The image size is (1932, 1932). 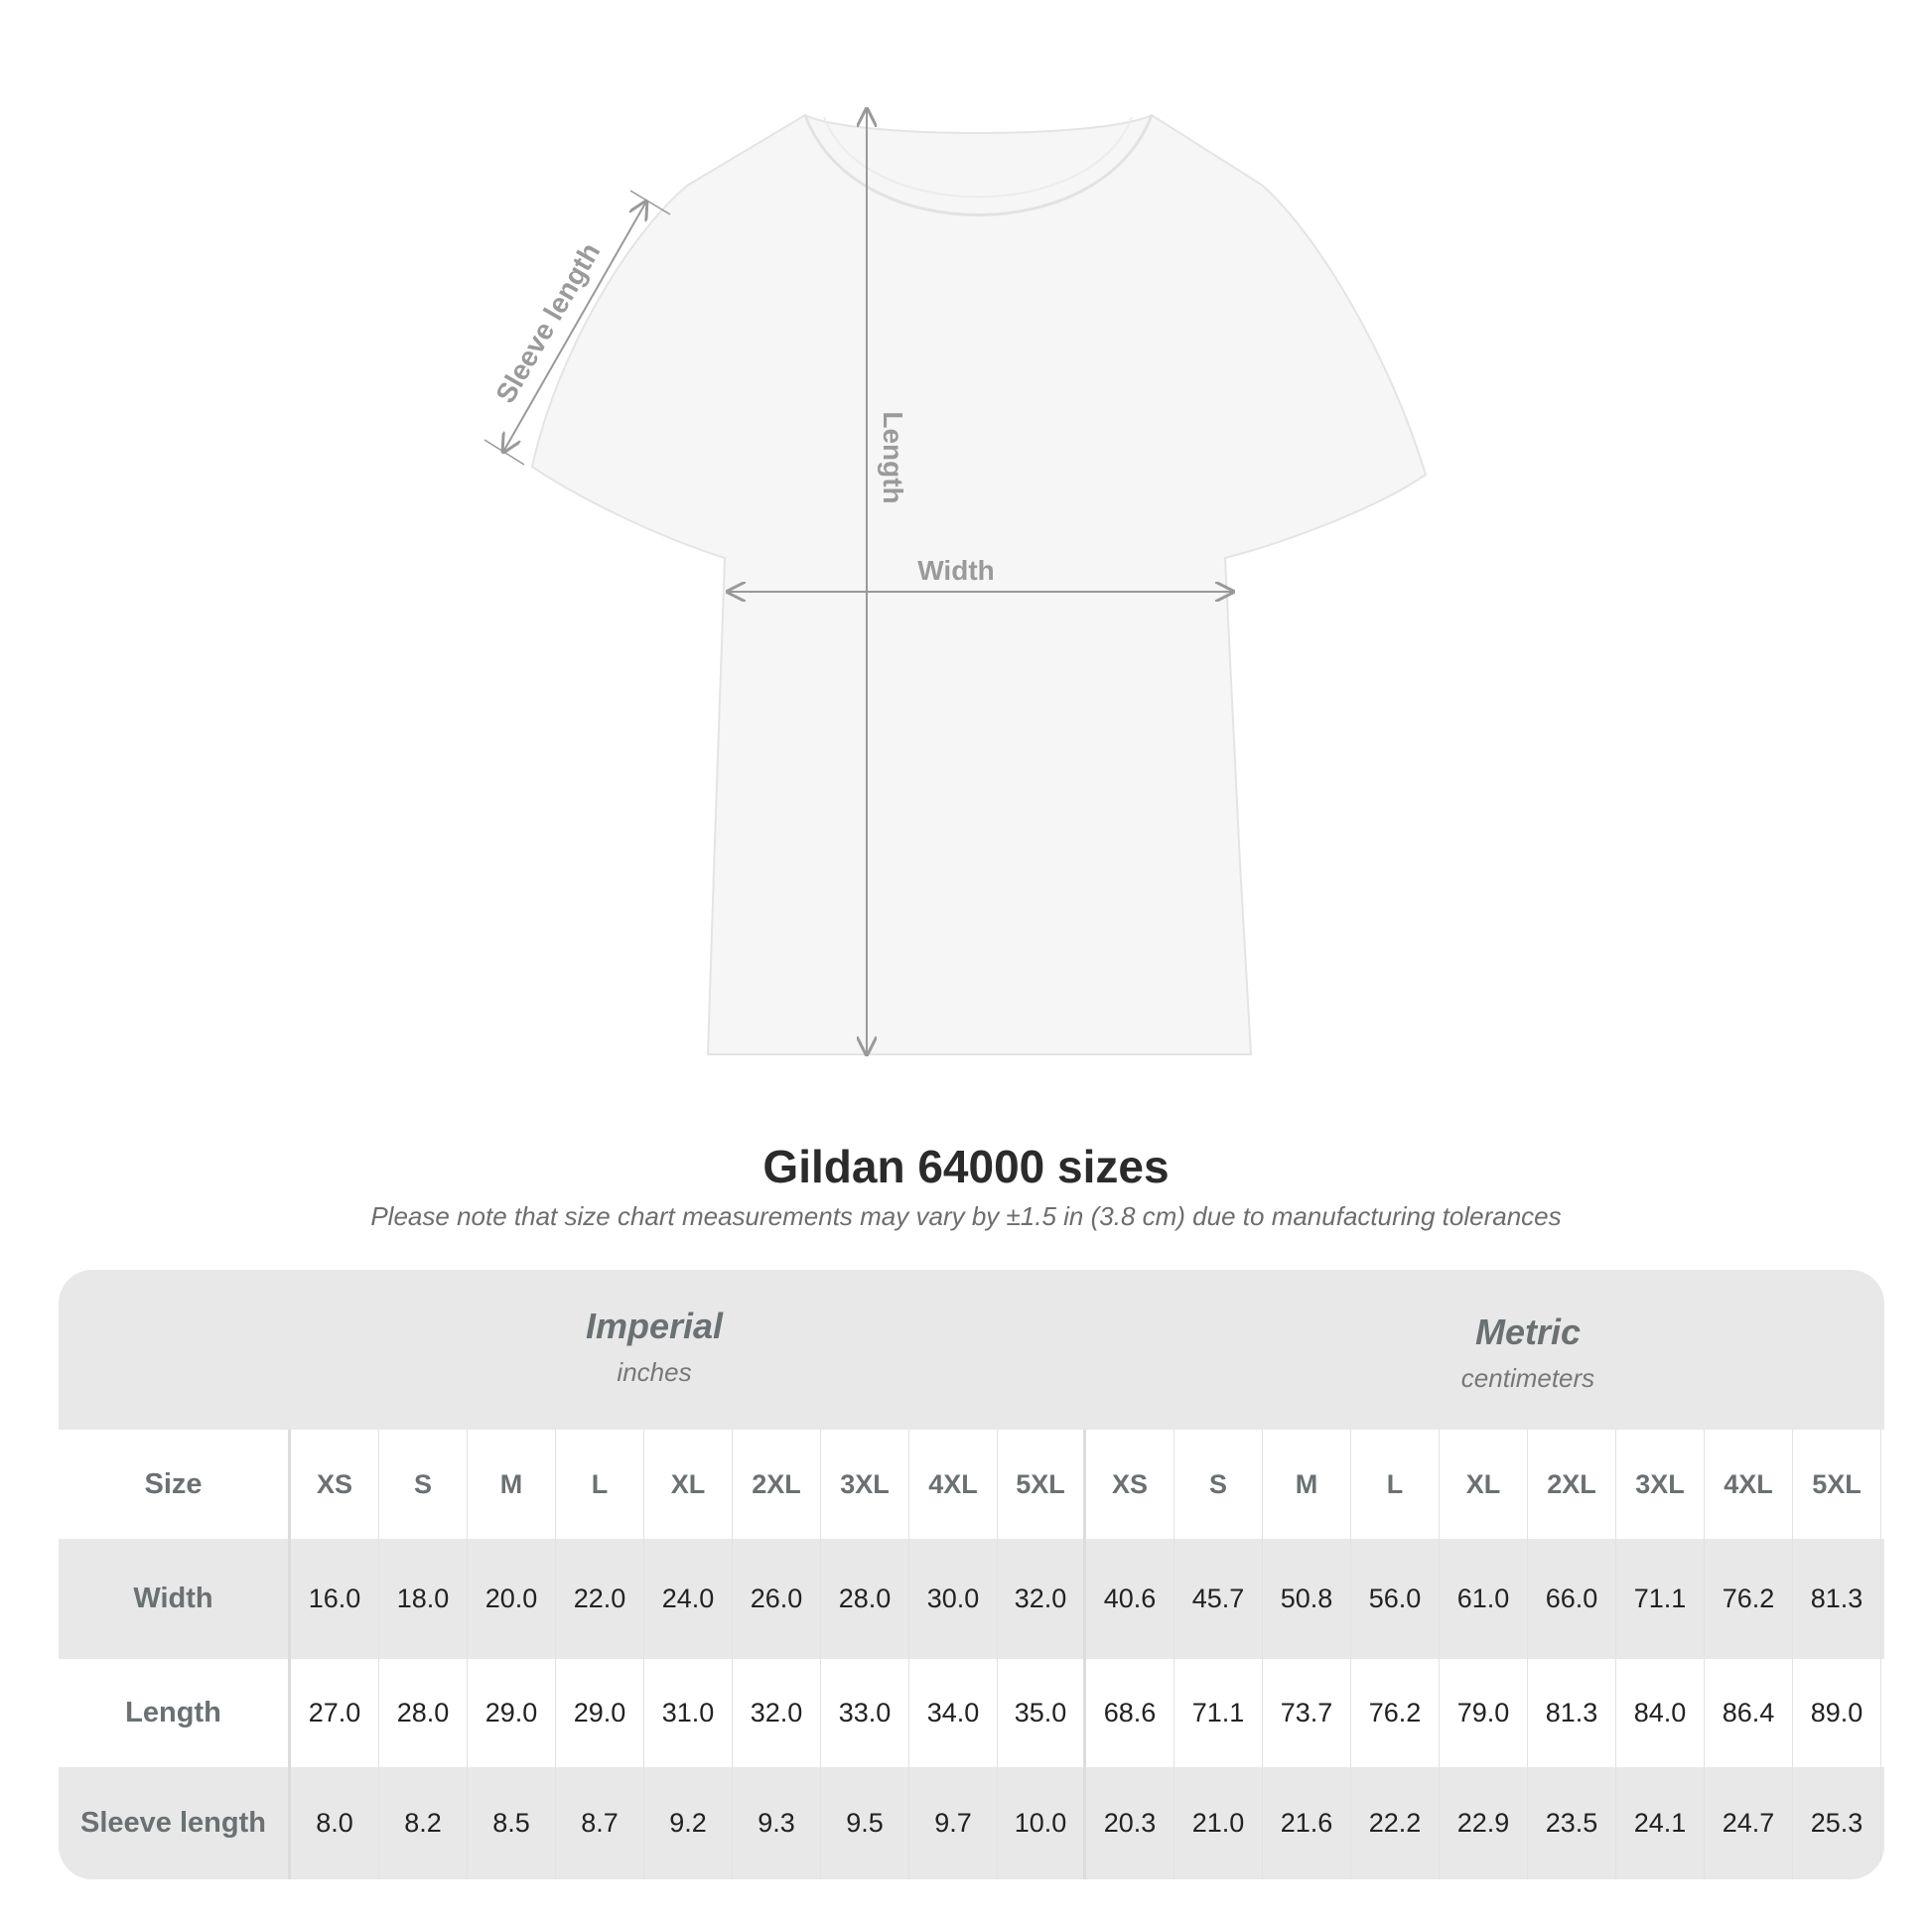 I want to click on value-cell: 24.0, so click(x=688, y=1599).